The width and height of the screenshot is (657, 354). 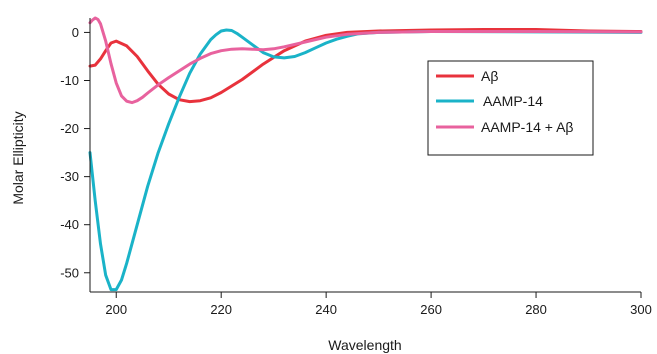 What do you see at coordinates (69, 224) in the screenshot?
I see `y-tick-label: -40` at bounding box center [69, 224].